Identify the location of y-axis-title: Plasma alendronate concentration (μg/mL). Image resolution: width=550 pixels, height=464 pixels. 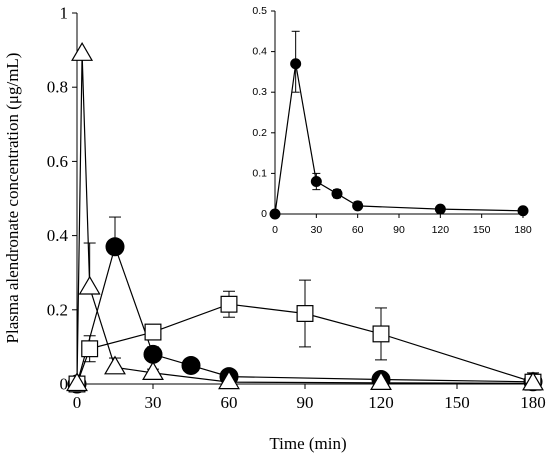
(12, 198).